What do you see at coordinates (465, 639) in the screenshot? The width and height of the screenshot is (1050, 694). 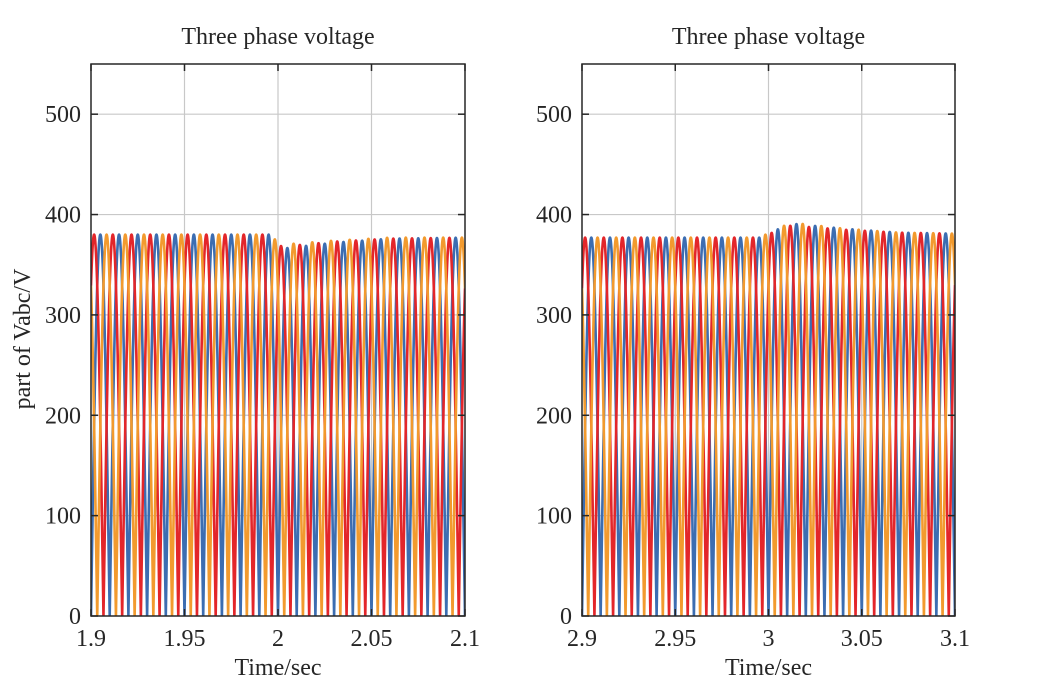 I see `left-x-tick-label: 2.1` at bounding box center [465, 639].